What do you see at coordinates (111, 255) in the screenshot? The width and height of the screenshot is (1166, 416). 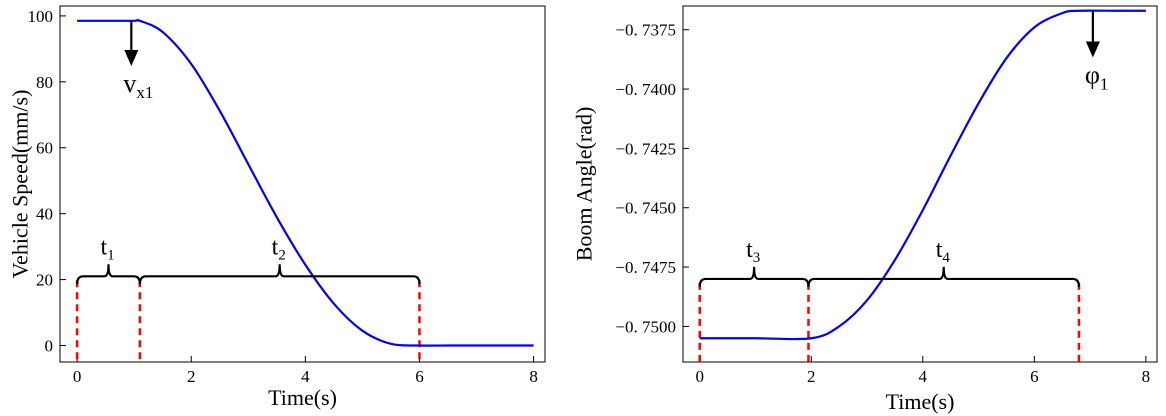 I see `interval-label-sub: 1` at bounding box center [111, 255].